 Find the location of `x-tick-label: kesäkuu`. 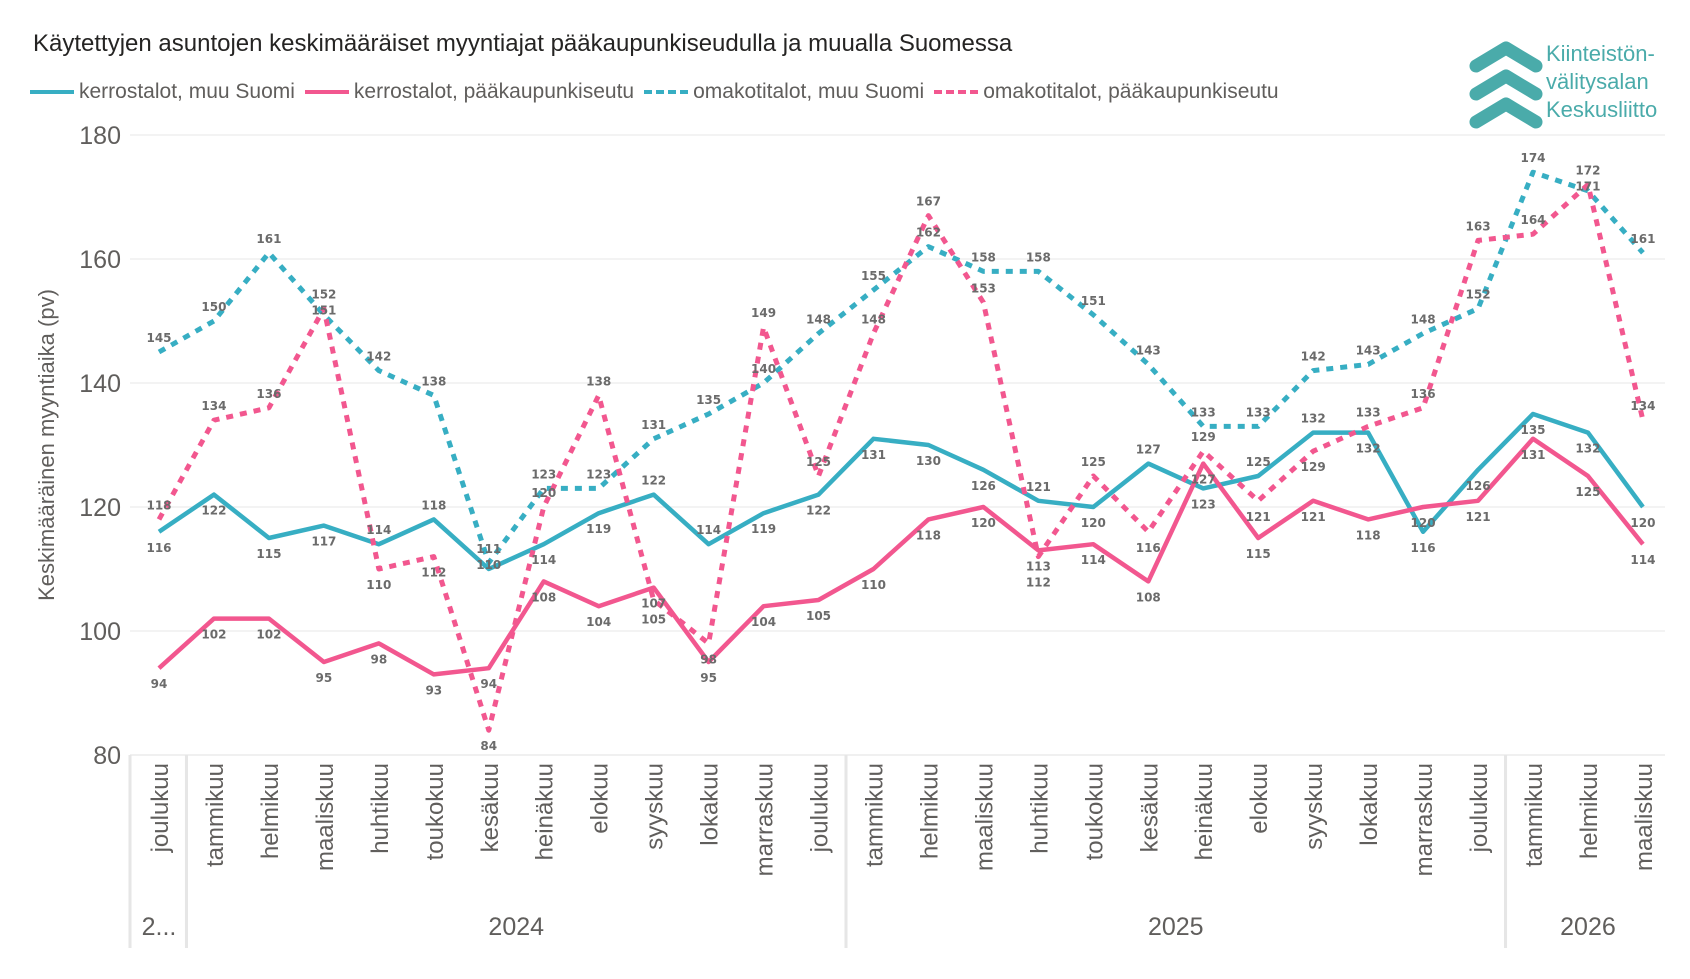

x-tick-label: kesäkuu is located at coordinates (490, 807).